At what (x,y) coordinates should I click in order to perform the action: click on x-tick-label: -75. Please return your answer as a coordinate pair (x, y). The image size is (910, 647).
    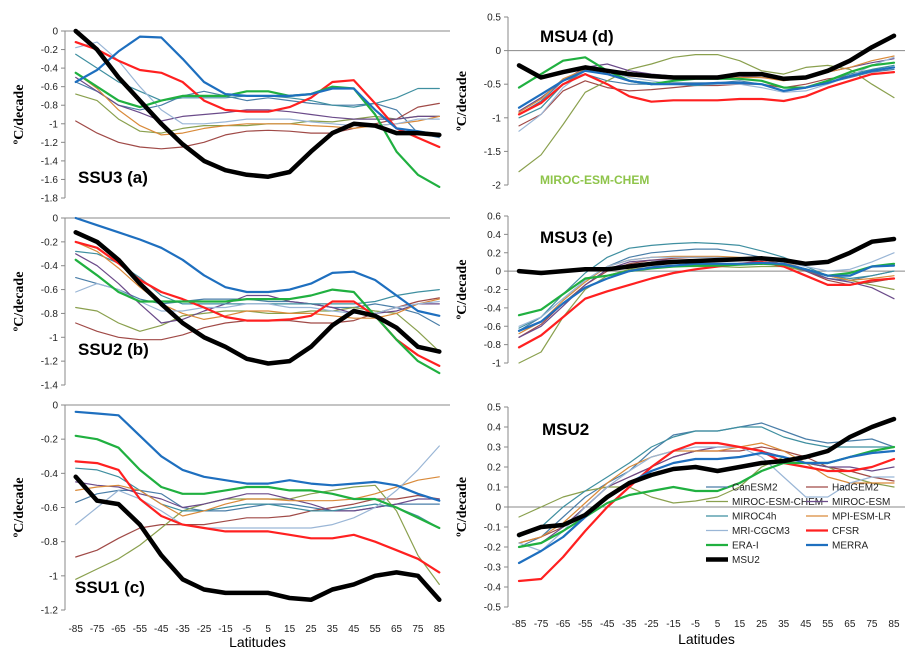
    Looking at the image, I should click on (97, 629).